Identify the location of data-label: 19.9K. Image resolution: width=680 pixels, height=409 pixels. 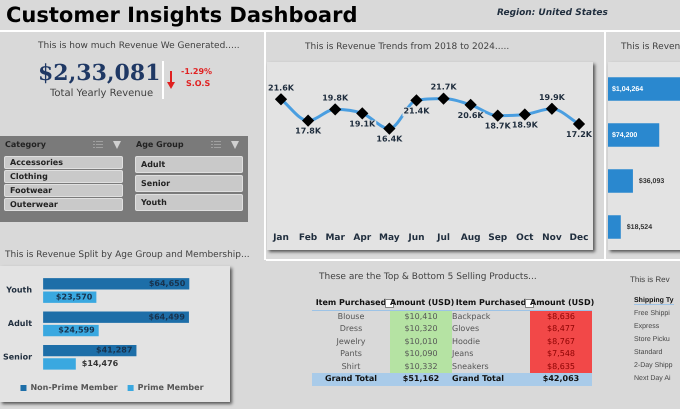
(552, 97).